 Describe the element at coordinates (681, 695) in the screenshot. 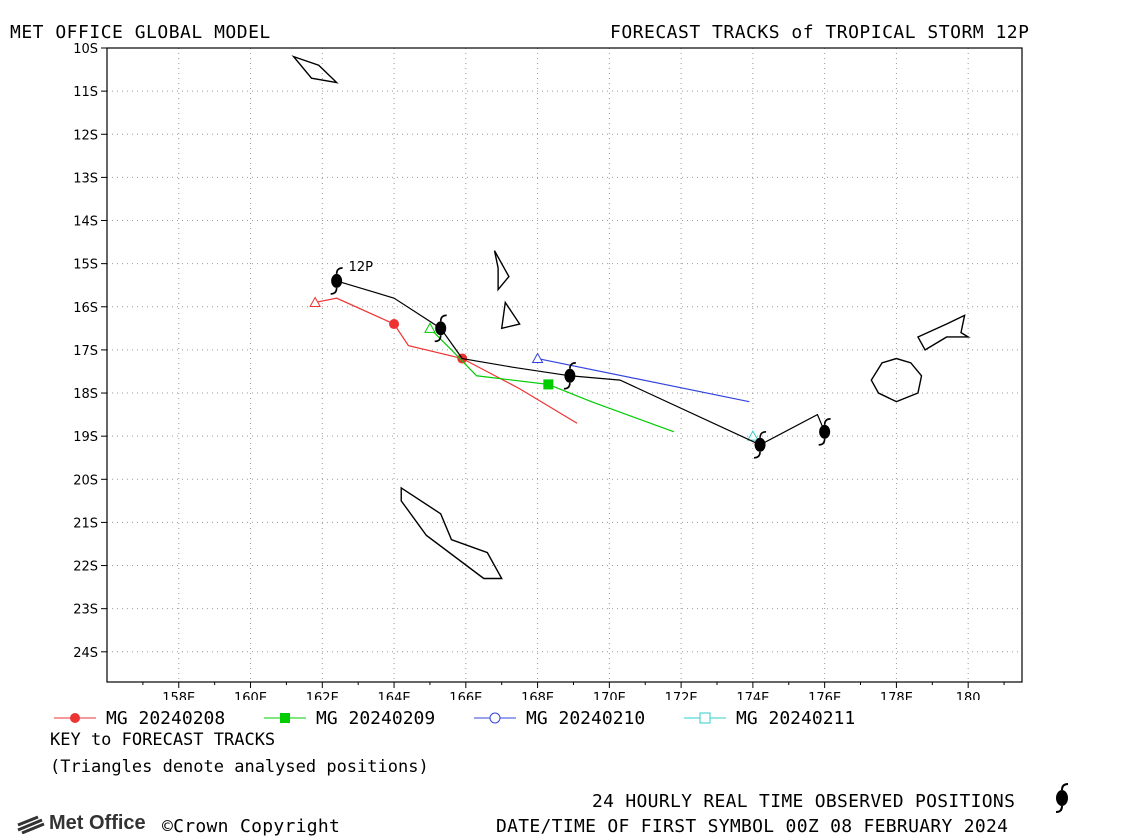

I see `x-tick-label: 172E` at that location.